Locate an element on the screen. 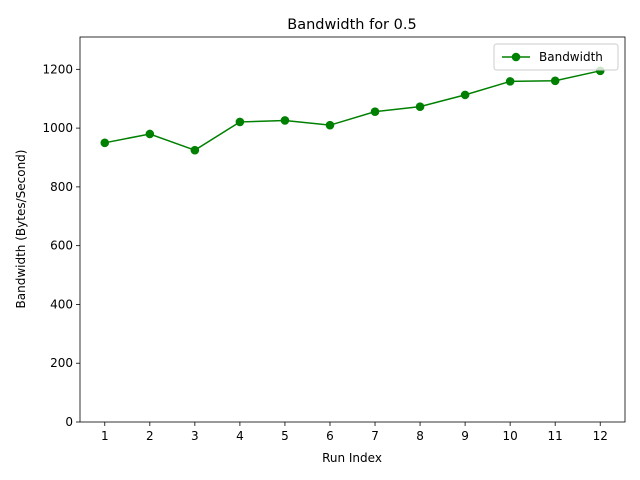 The height and width of the screenshot is (480, 640). x-tick-label: 12 is located at coordinates (600, 436).